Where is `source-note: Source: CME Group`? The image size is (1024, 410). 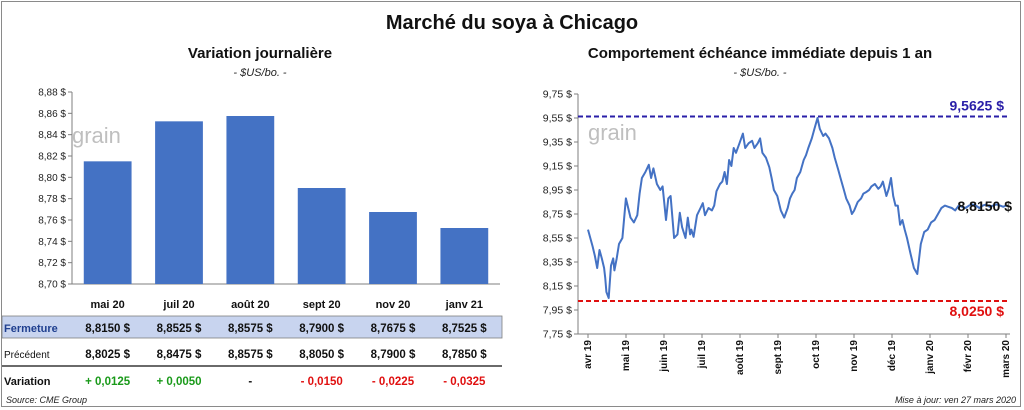 source-note: Source: CME Group is located at coordinates (47, 400).